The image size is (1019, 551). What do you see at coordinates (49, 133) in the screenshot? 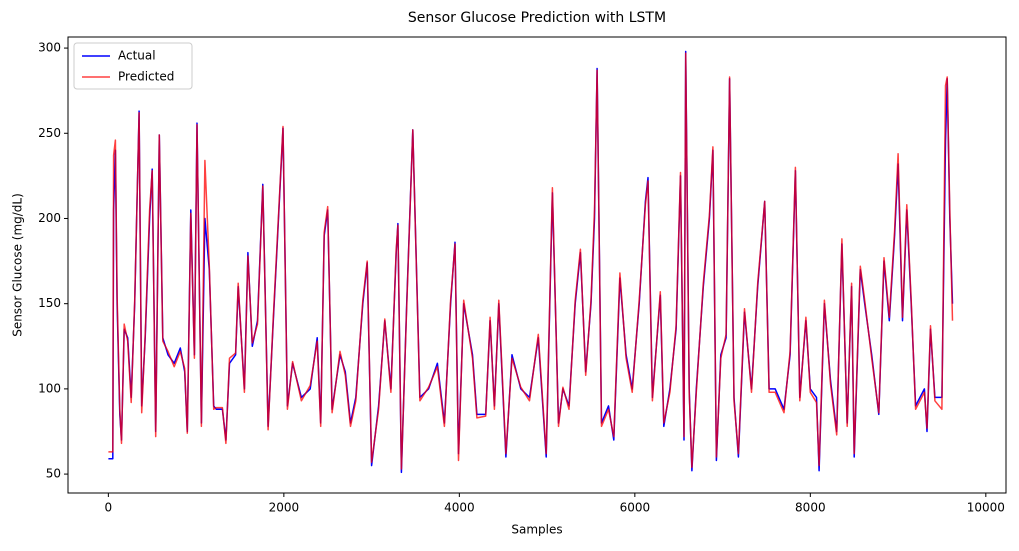
I see `y-tick-label: 250` at bounding box center [49, 133].